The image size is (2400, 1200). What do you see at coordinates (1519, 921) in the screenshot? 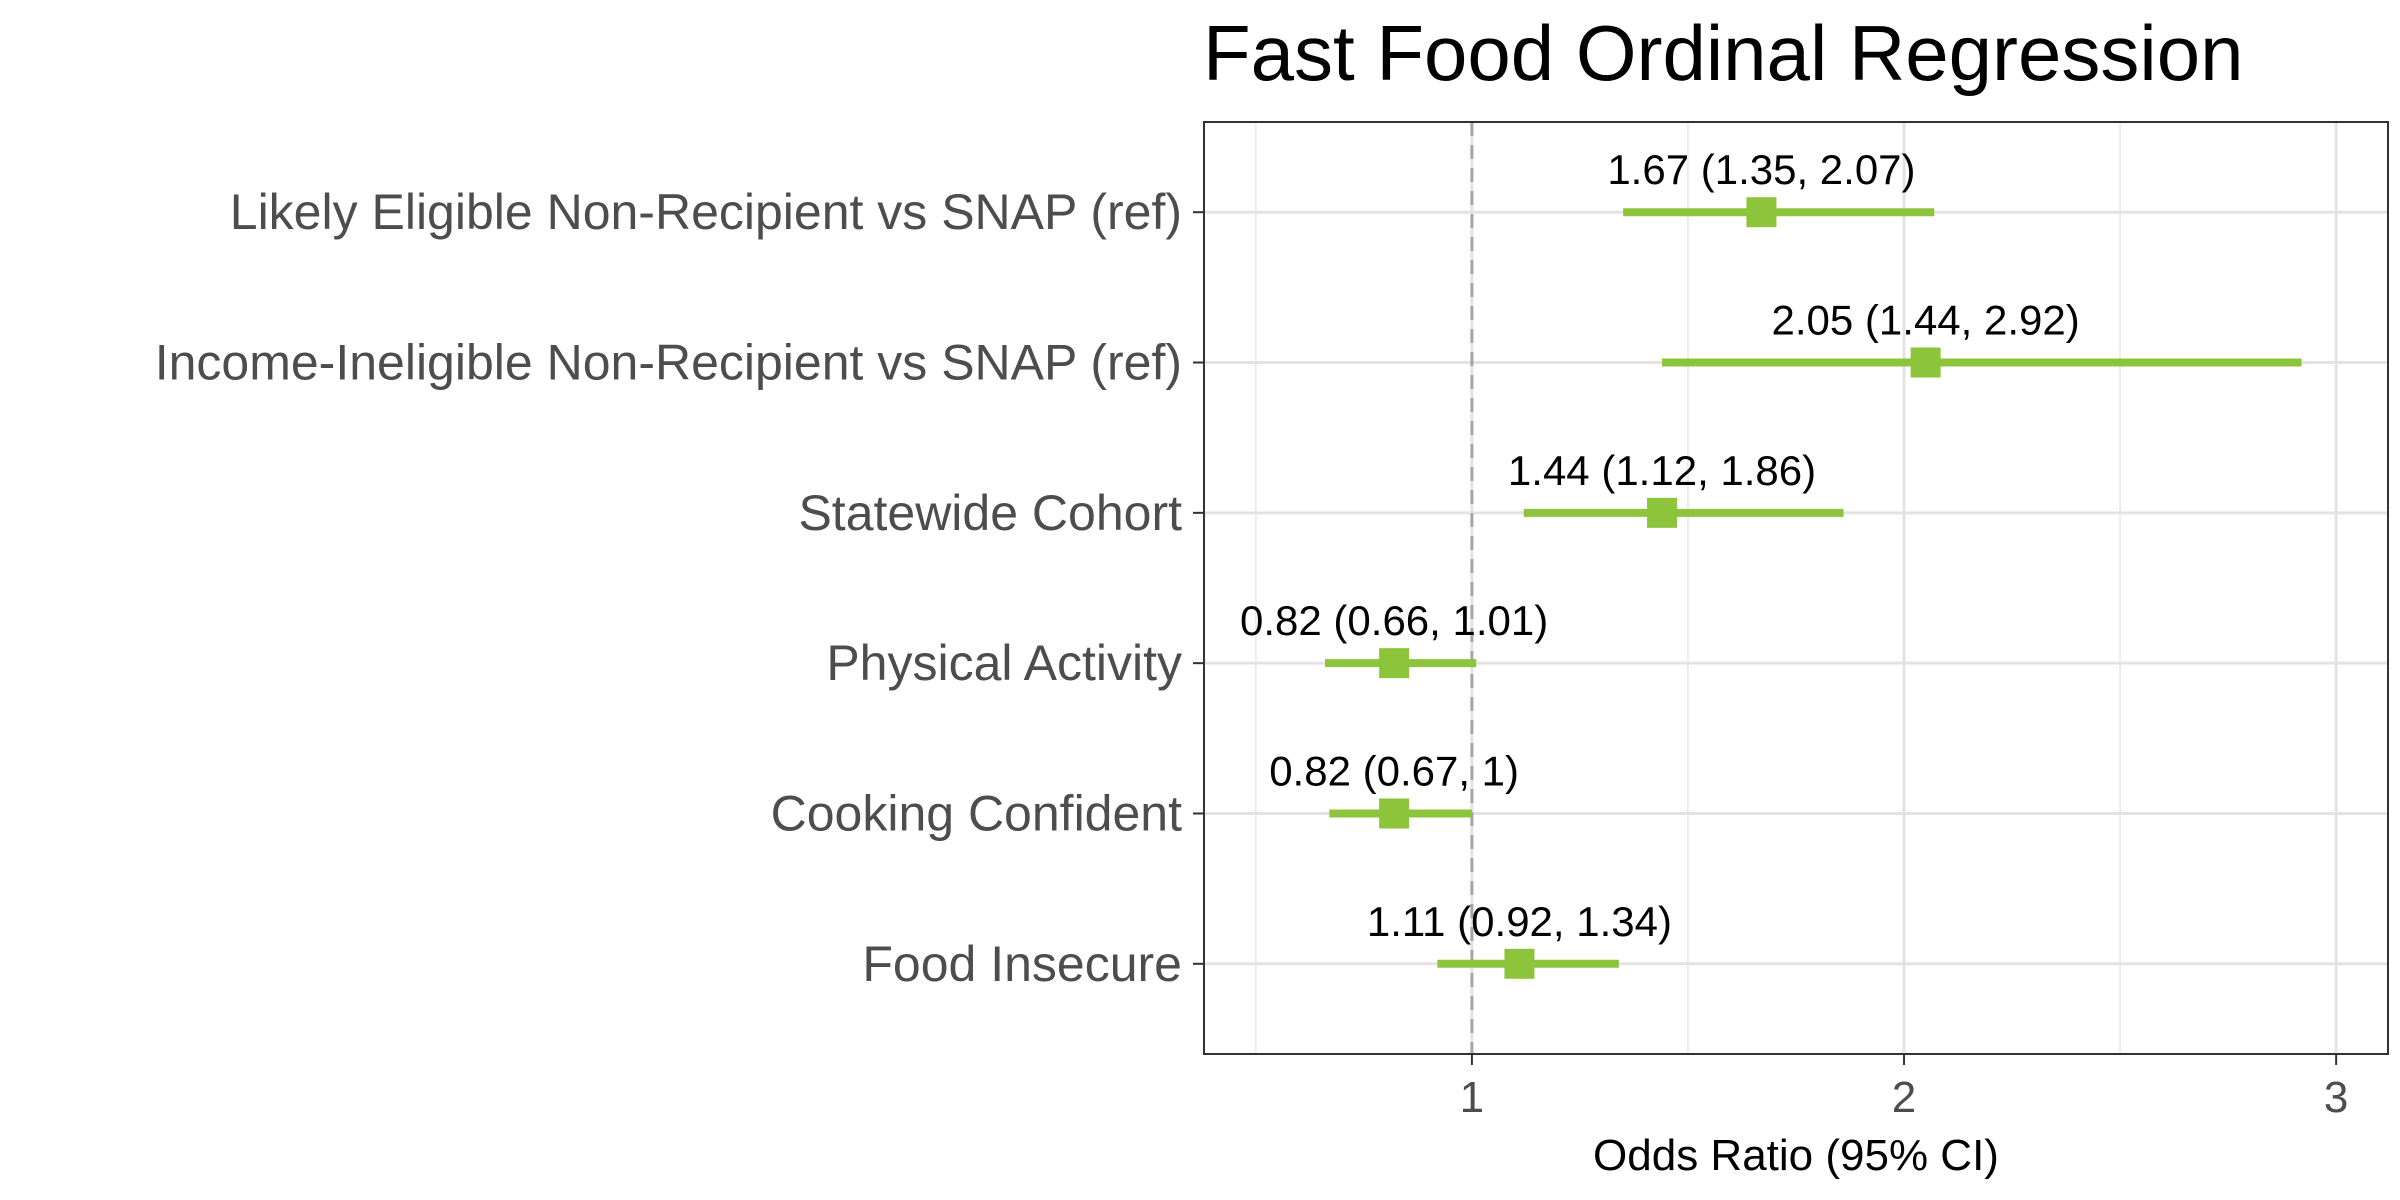
I see `data-label: 1.11 (0.92, 1.34)` at bounding box center [1519, 921].